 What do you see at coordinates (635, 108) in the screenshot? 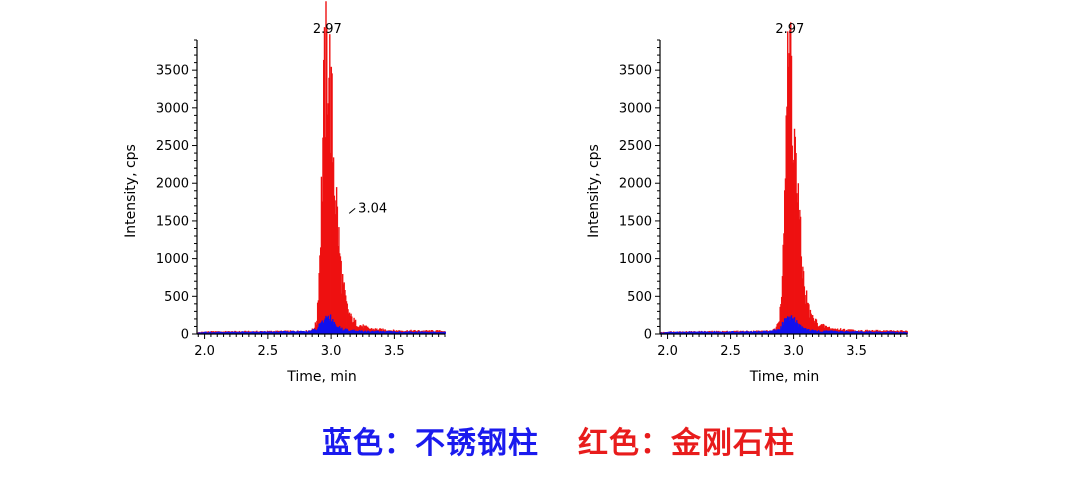
I see `y-tick-label: 3000` at bounding box center [635, 108].